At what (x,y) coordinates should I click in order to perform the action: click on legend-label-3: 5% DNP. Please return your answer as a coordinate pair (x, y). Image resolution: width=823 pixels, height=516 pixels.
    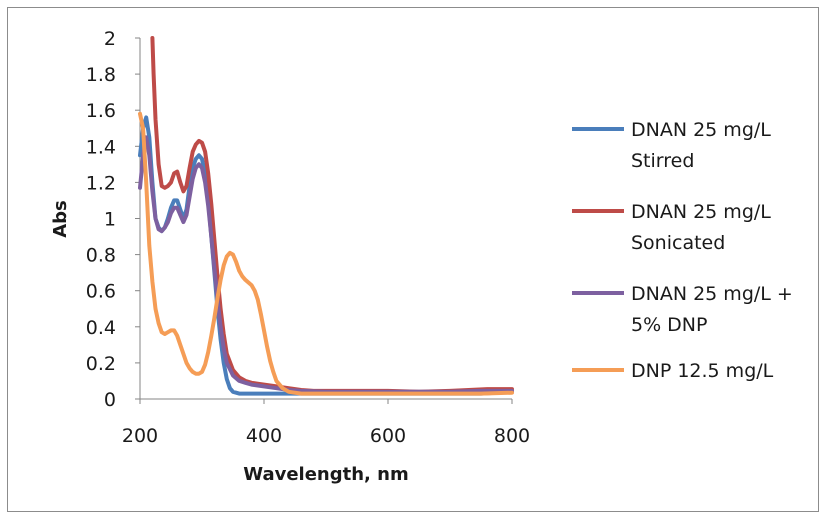
    Looking at the image, I should click on (669, 325).